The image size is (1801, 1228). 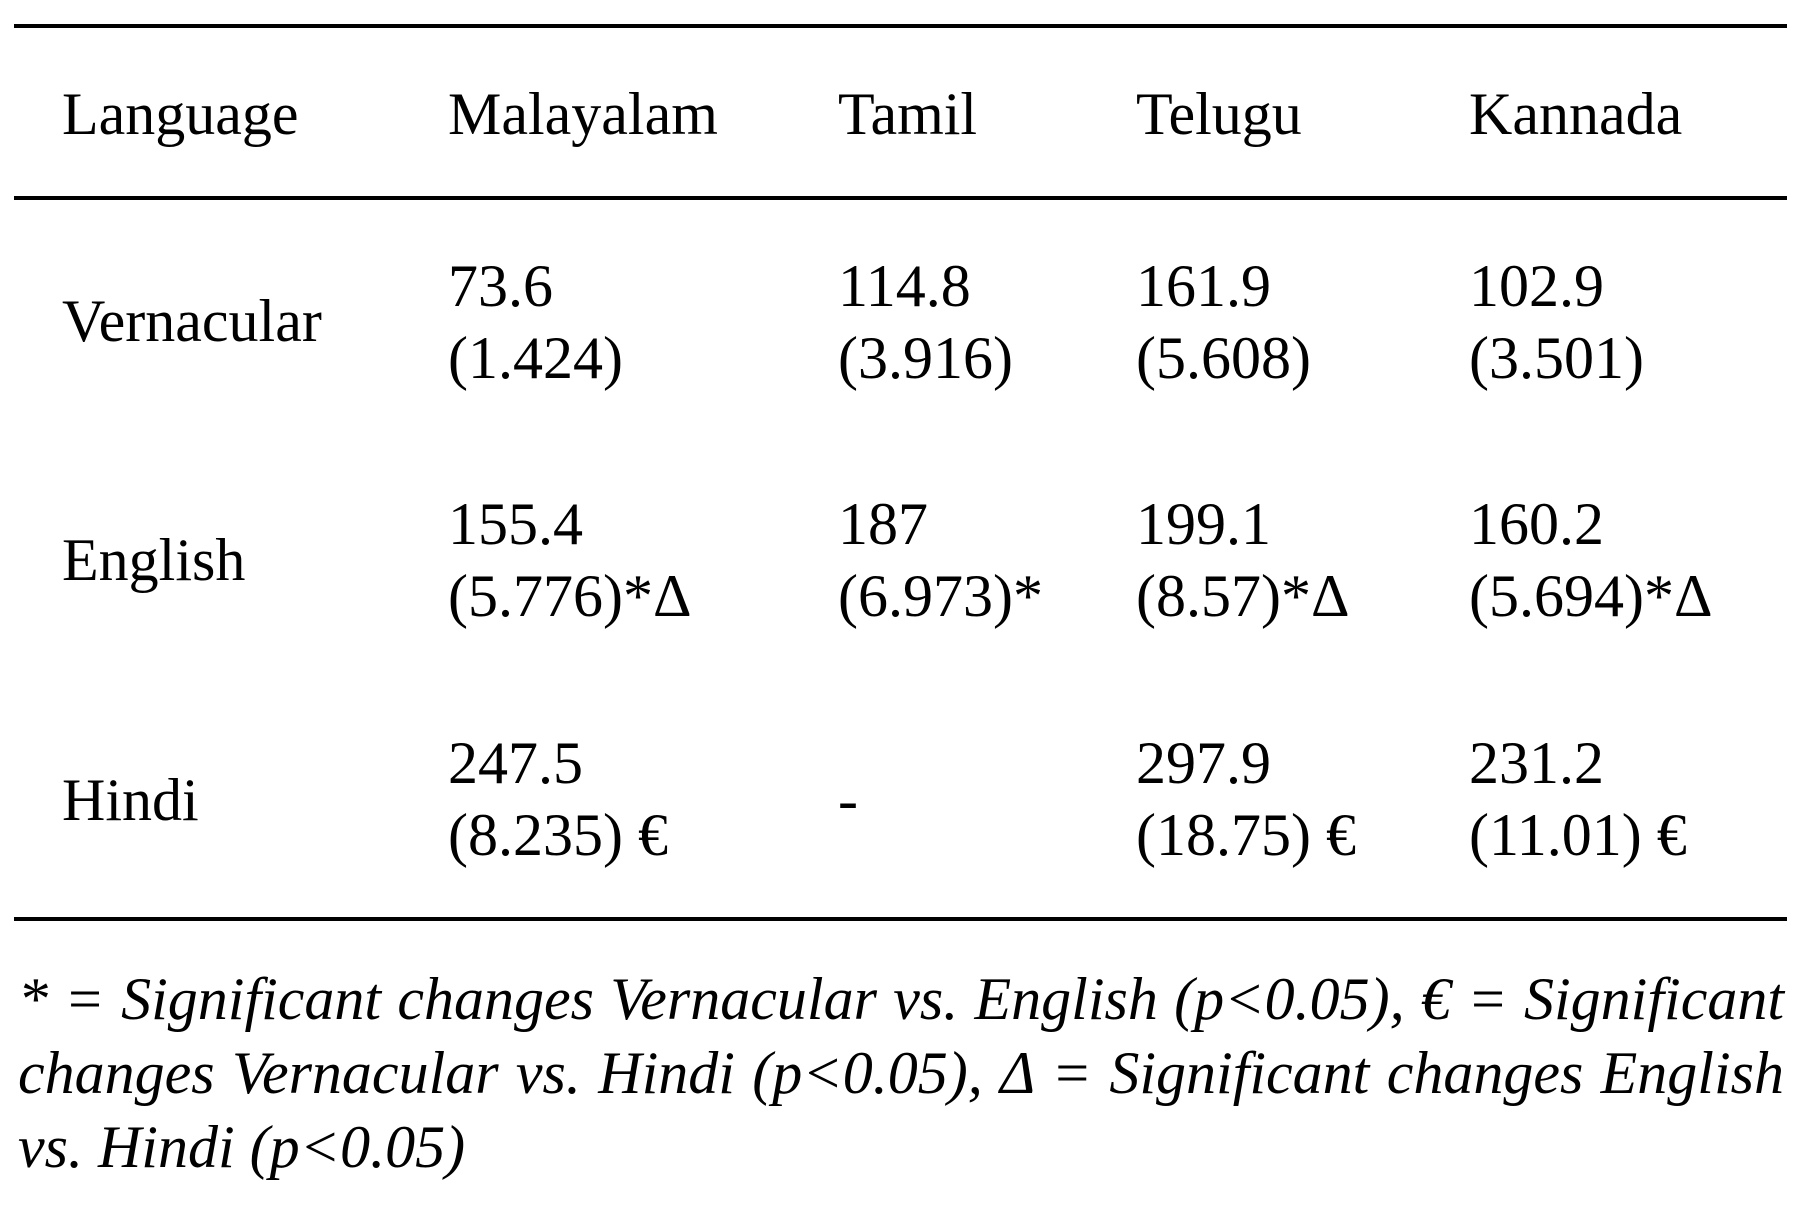 What do you see at coordinates (535, 322) in the screenshot?
I see `table-cell: 73.6 (1.424)` at bounding box center [535, 322].